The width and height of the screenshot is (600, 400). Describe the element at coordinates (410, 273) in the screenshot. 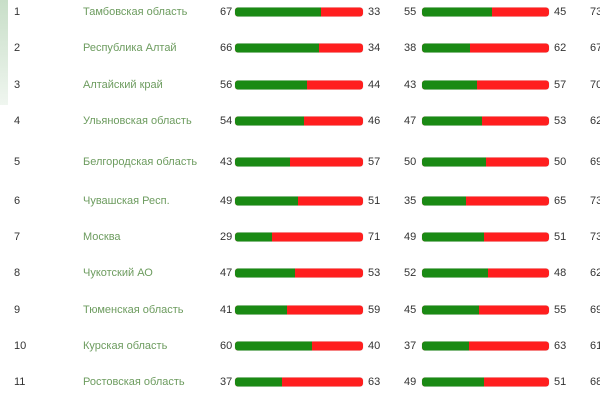

I see `bar-group-2-green-value: 52` at that location.